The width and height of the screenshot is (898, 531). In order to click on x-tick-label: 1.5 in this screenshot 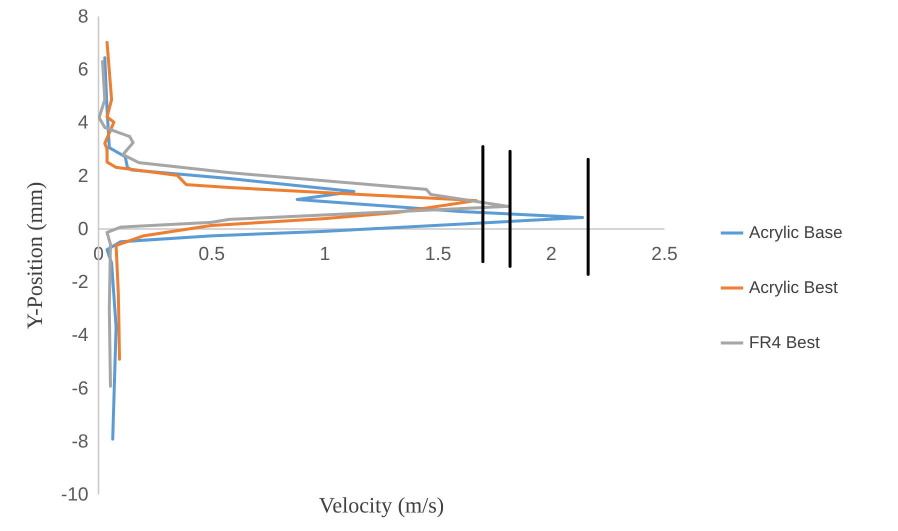, I will do `click(438, 254)`.